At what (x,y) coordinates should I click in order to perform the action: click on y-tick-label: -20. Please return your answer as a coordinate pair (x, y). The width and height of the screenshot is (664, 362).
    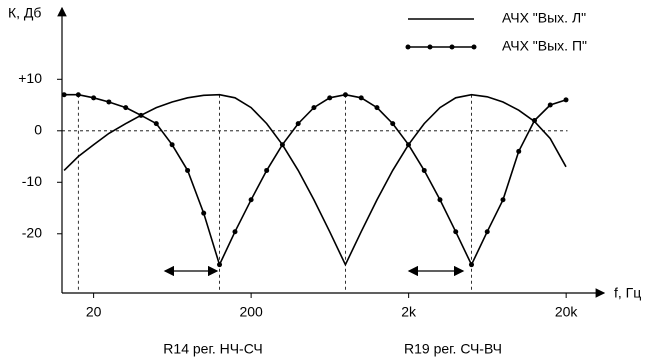
    Looking at the image, I should click on (32, 232).